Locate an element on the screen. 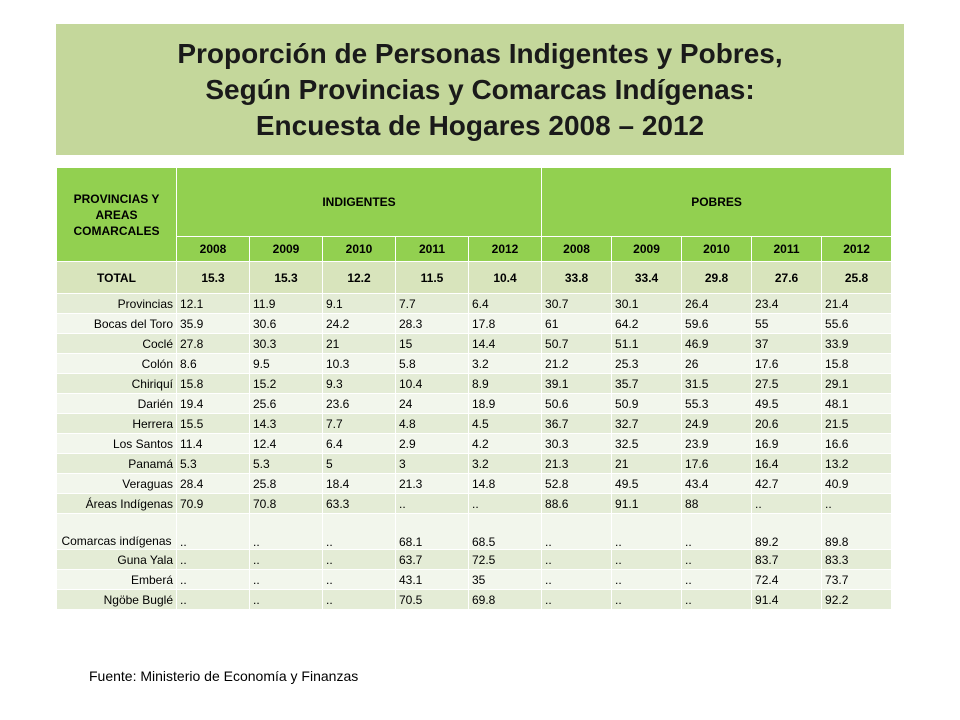  value-cell: 15.3 is located at coordinates (213, 277).